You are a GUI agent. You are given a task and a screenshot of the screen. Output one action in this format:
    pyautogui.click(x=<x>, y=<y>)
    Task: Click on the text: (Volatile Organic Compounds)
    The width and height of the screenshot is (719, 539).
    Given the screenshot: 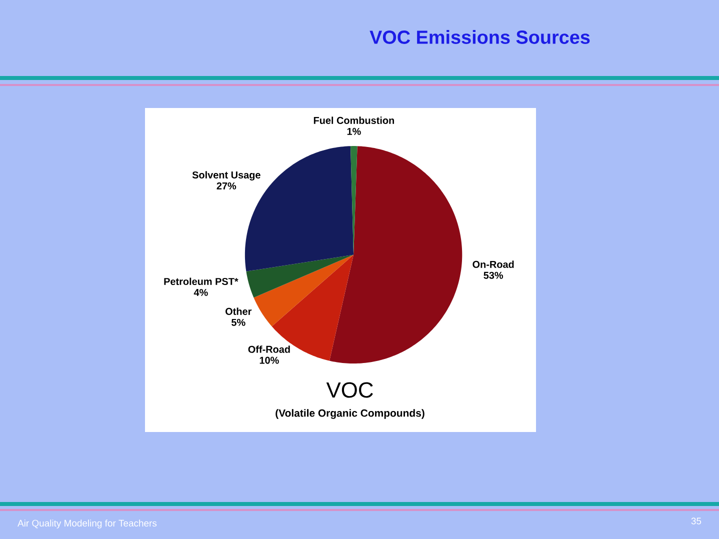 What is the action you would take?
    pyautogui.click(x=350, y=414)
    